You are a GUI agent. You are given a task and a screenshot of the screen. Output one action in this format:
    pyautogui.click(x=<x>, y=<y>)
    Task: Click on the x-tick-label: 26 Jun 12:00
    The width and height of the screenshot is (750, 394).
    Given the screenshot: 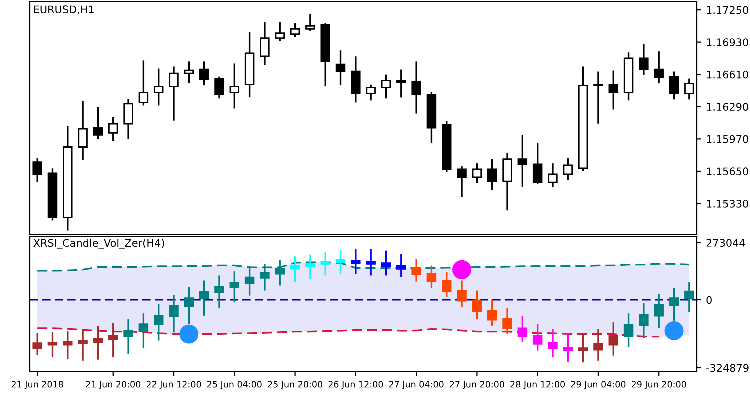 What is the action you would take?
    pyautogui.click(x=356, y=385)
    